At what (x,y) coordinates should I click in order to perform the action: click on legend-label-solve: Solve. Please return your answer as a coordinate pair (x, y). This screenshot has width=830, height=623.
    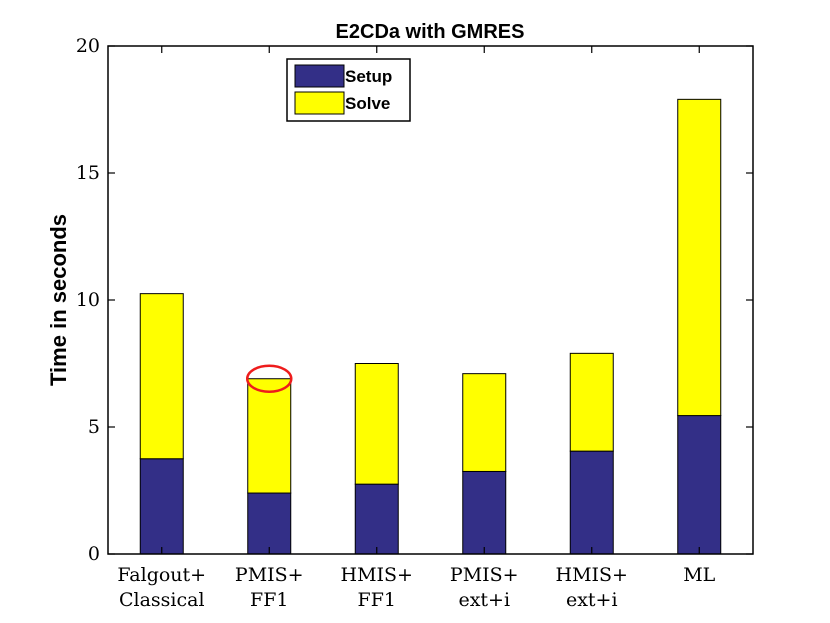
    Looking at the image, I should click on (367, 103).